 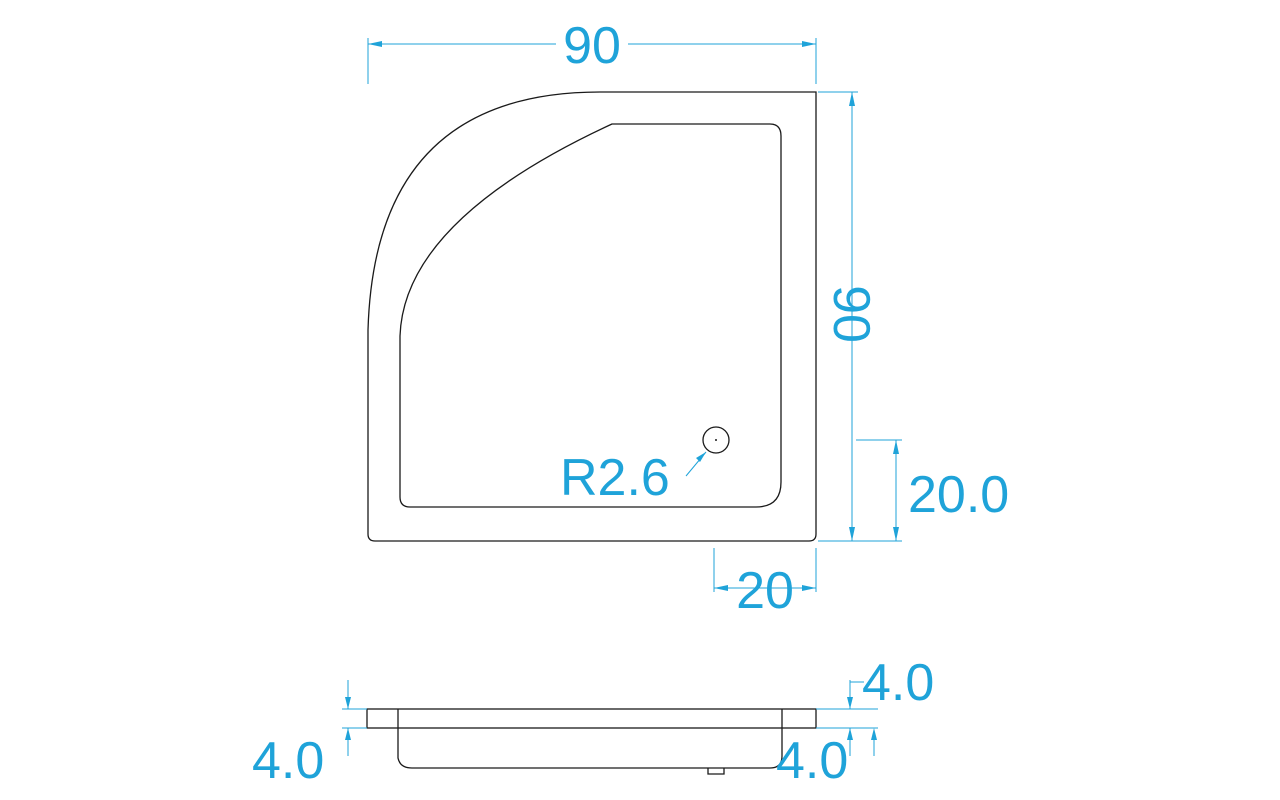 What do you see at coordinates (590, 748) in the screenshot?
I see `tray-body` at bounding box center [590, 748].